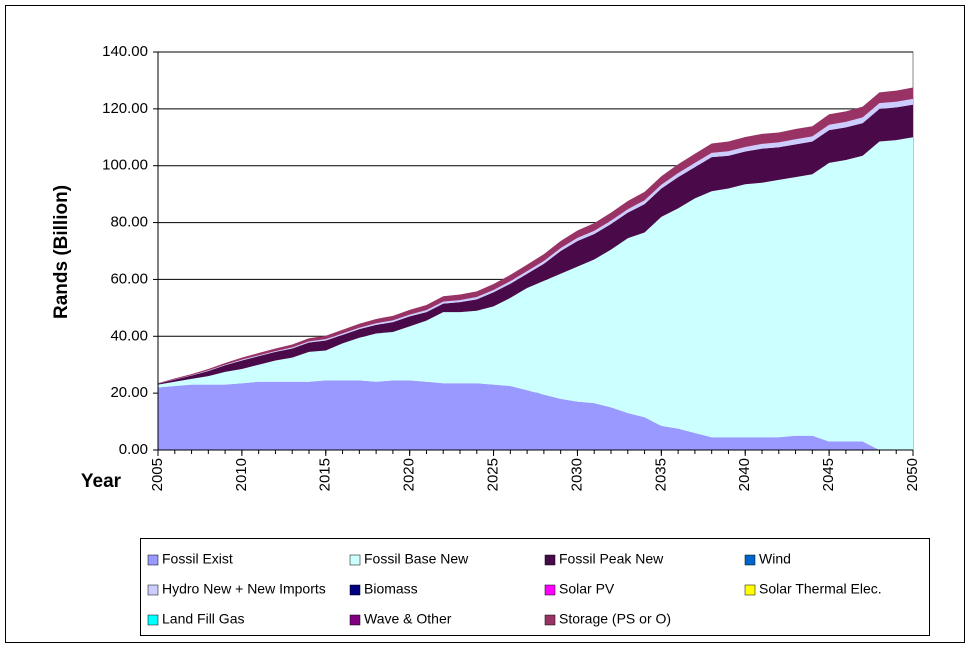 This screenshot has height=653, width=970. What do you see at coordinates (125, 165) in the screenshot?
I see `y-tick-label: 100.00` at bounding box center [125, 165].